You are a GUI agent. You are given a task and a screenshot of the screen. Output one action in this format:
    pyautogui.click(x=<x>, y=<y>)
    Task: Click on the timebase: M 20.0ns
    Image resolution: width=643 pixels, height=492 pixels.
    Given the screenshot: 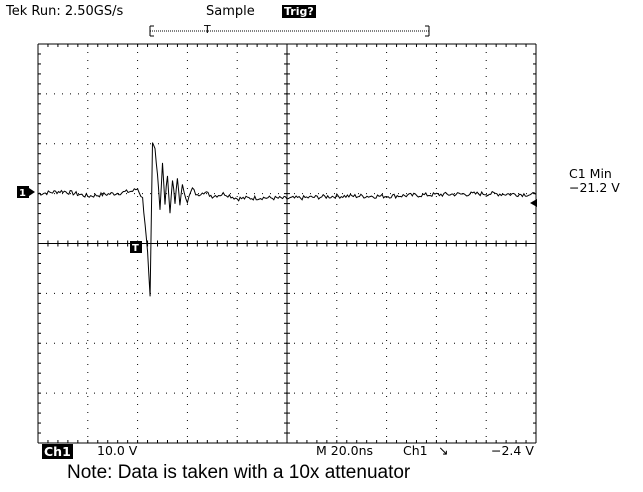 What is the action you would take?
    pyautogui.click(x=345, y=450)
    